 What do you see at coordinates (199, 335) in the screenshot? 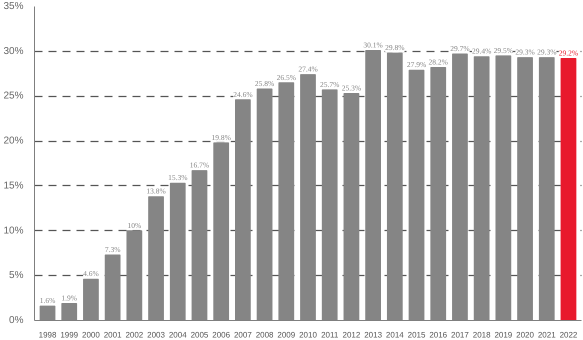
I see `x-tick-label: 2005` at bounding box center [199, 335].